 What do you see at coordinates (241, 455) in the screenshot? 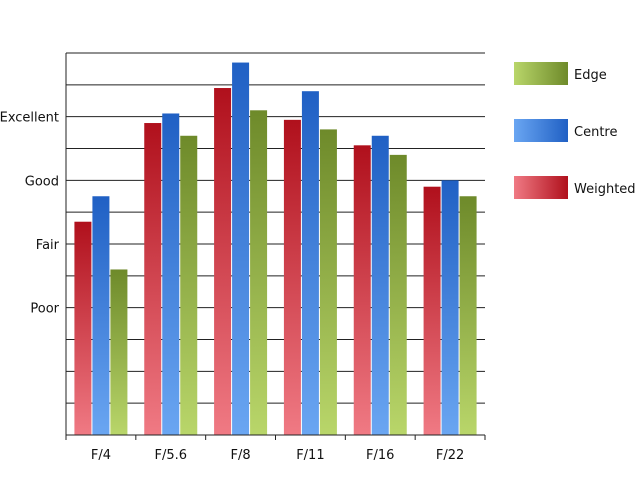
I see `x-tick-label-f-8: F/8` at bounding box center [241, 455].